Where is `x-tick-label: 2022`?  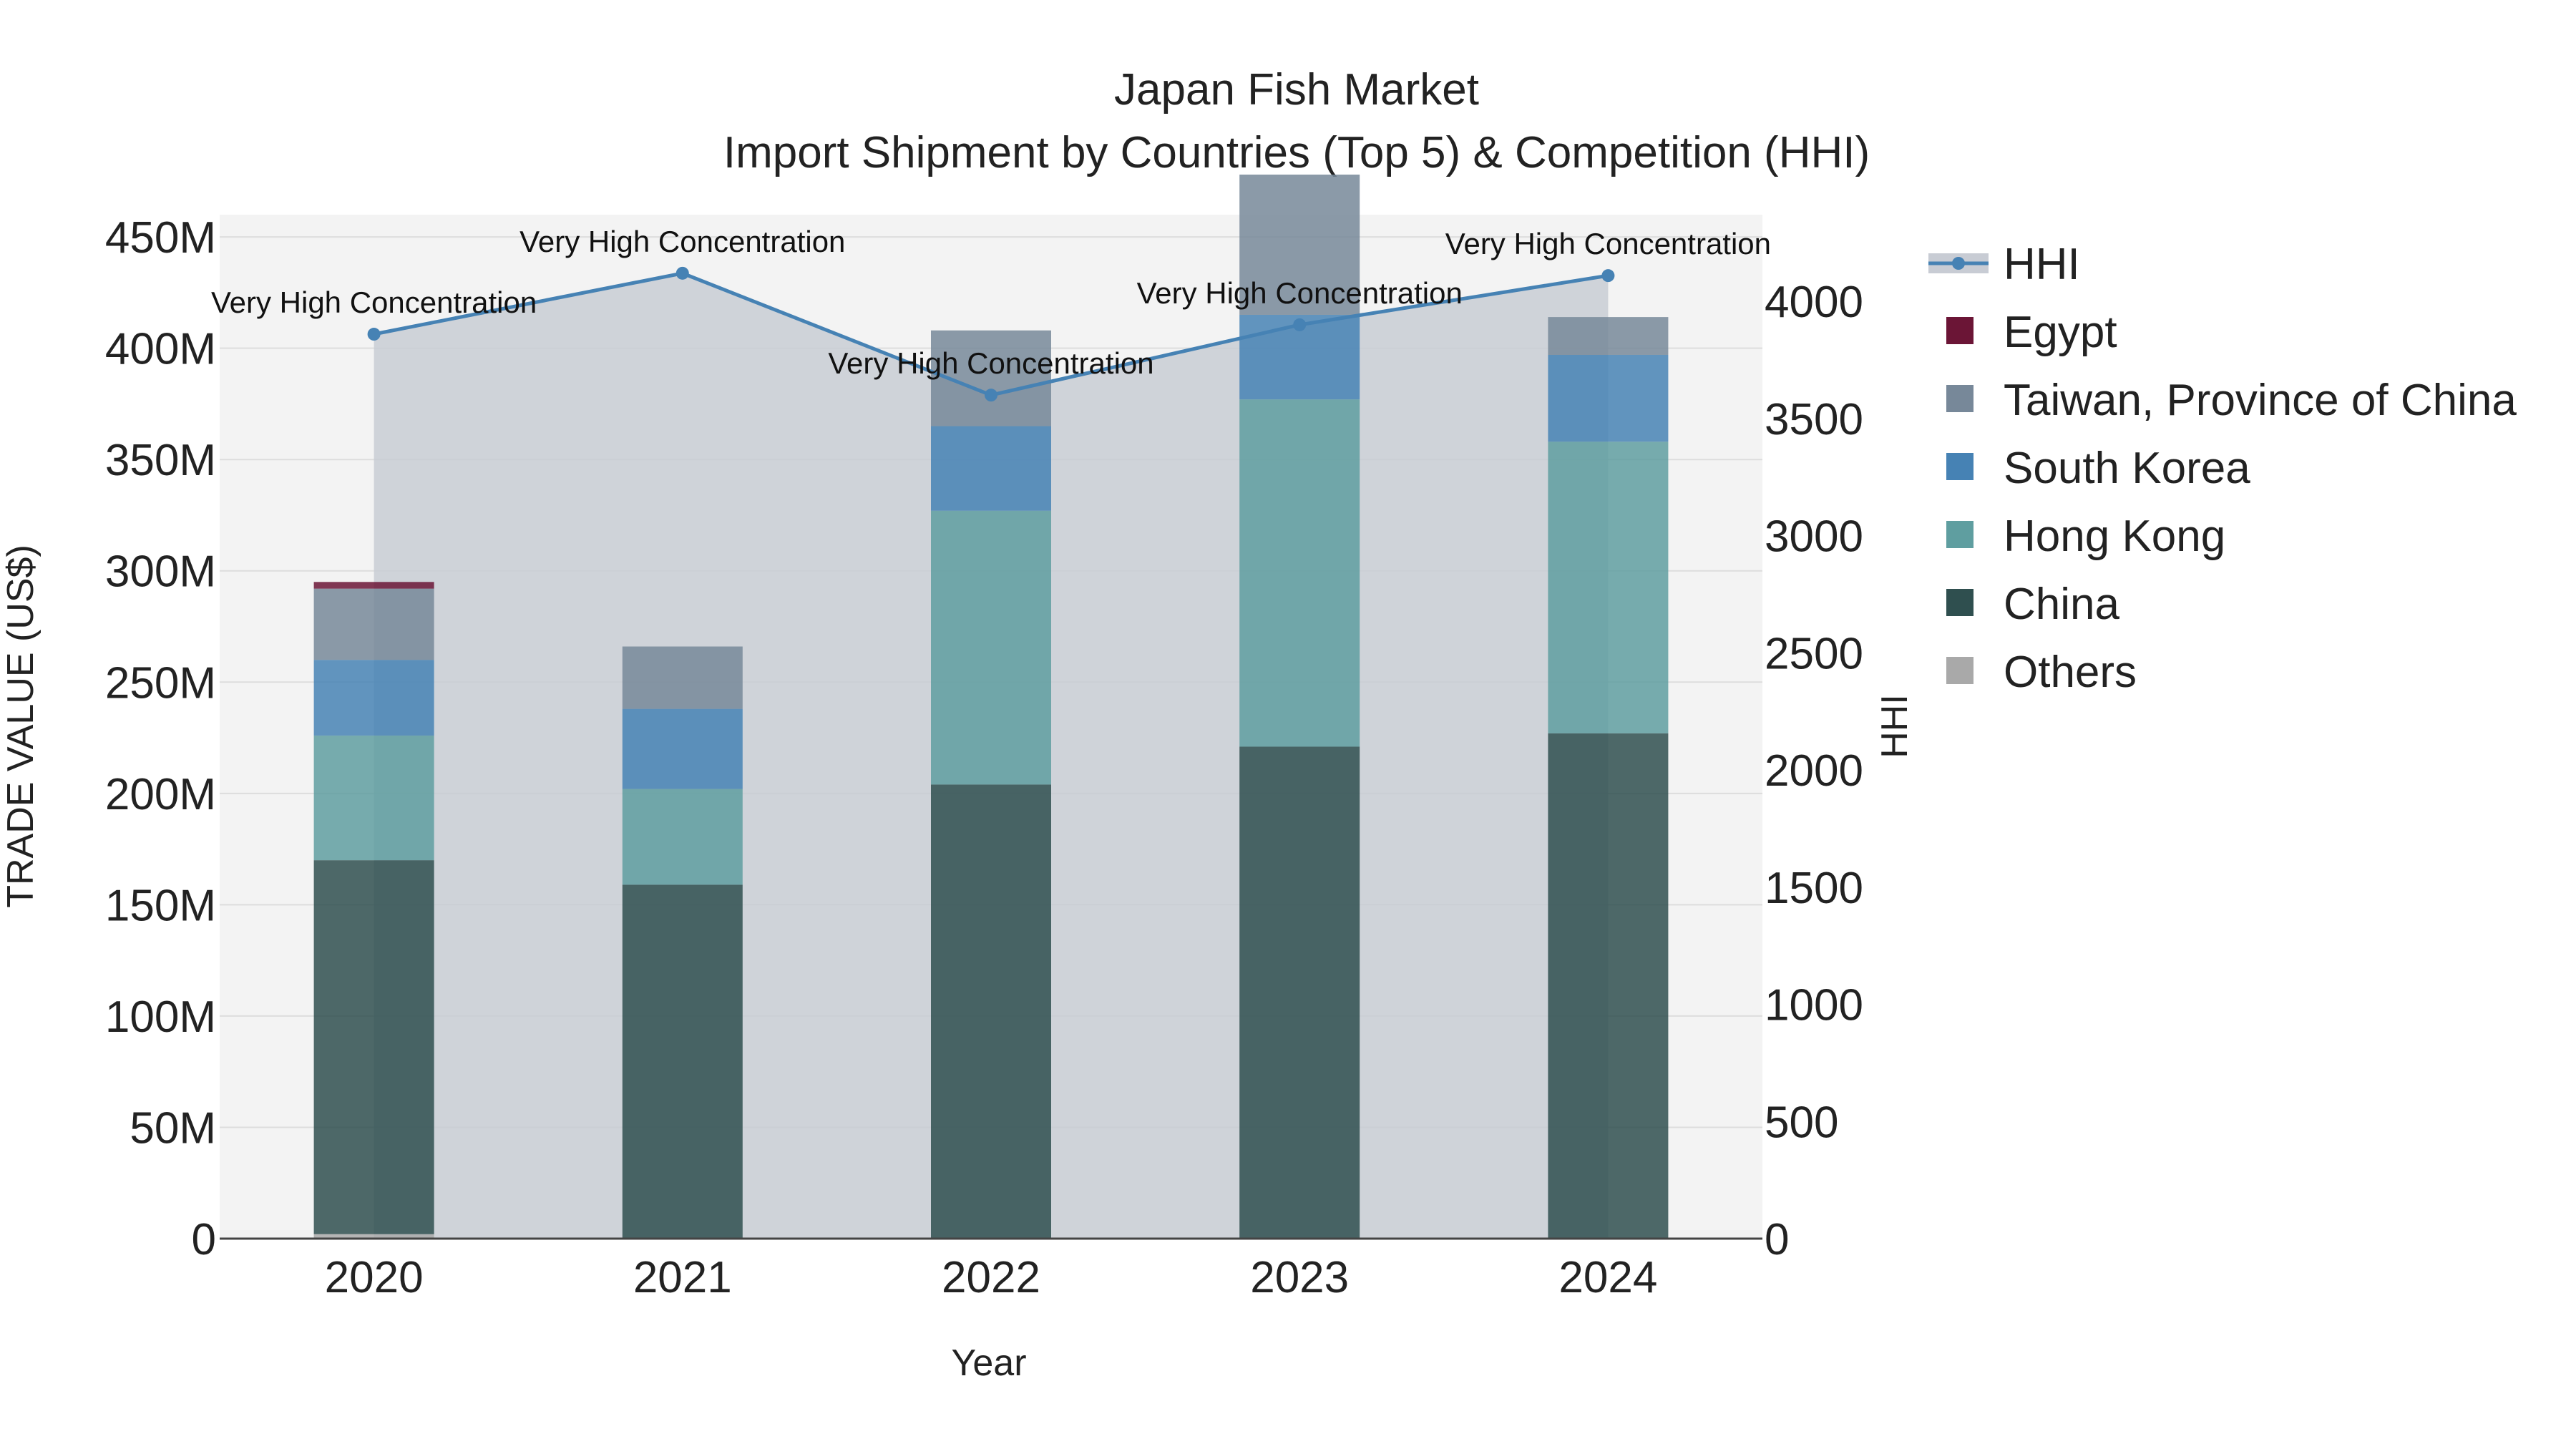
x-tick-label: 2022 is located at coordinates (991, 1277).